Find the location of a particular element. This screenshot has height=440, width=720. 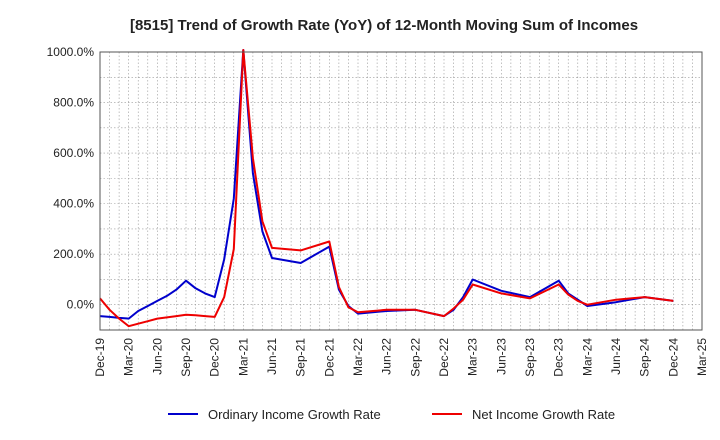

x-tick-label: Dec-20 is located at coordinates (215, 357).